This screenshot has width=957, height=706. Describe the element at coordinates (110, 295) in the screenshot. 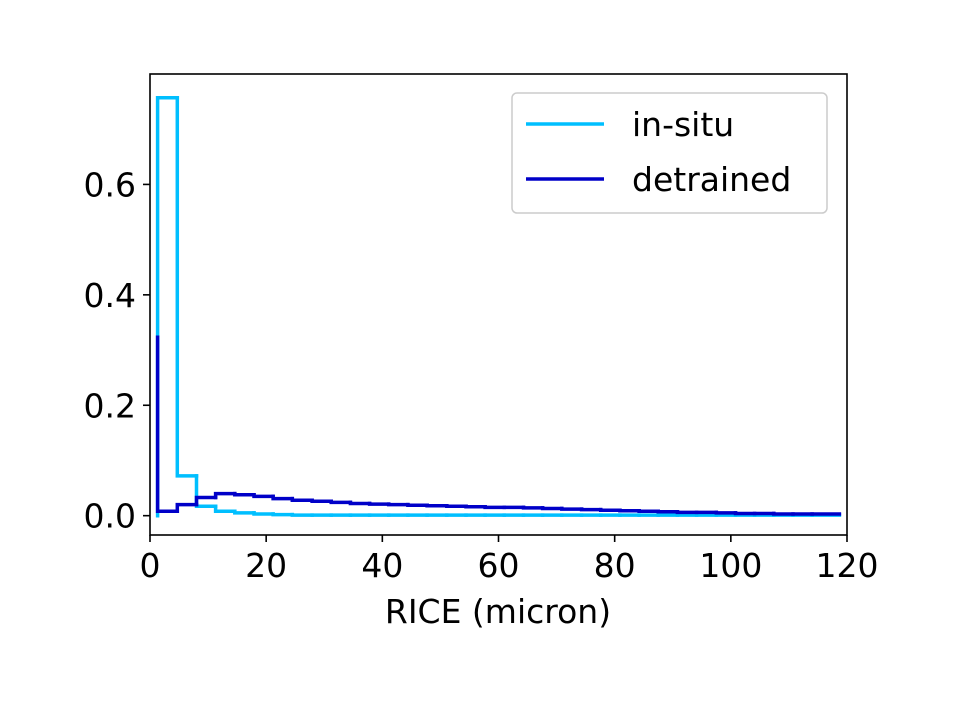

I see `y-tick-label: 0.4` at that location.